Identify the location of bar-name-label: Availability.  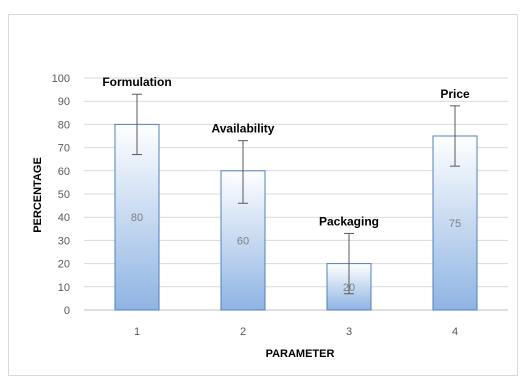
(243, 129).